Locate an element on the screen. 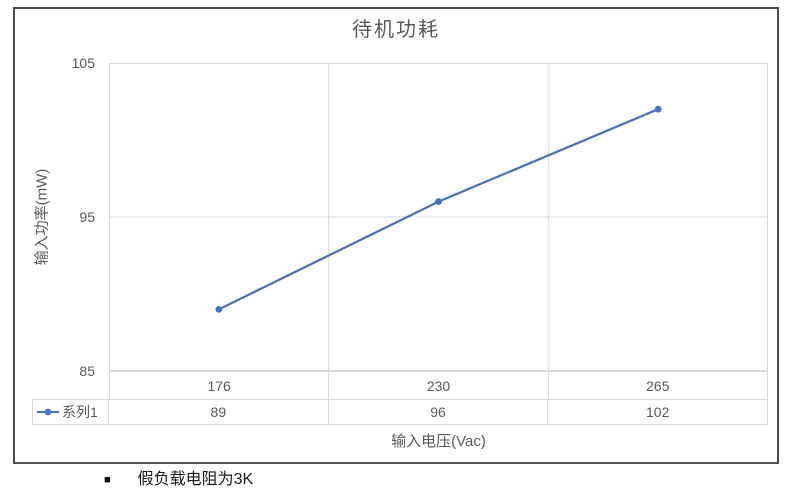 Image resolution: width=792 pixels, height=502 pixels. category-label-230: 230 is located at coordinates (439, 385).